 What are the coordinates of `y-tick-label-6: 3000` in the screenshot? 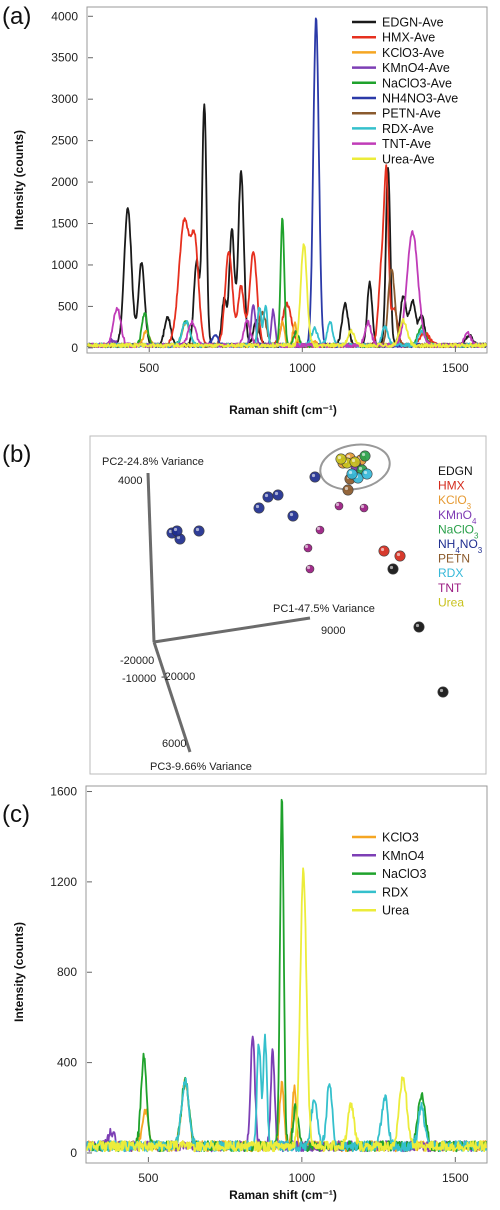 It's located at (64, 99).